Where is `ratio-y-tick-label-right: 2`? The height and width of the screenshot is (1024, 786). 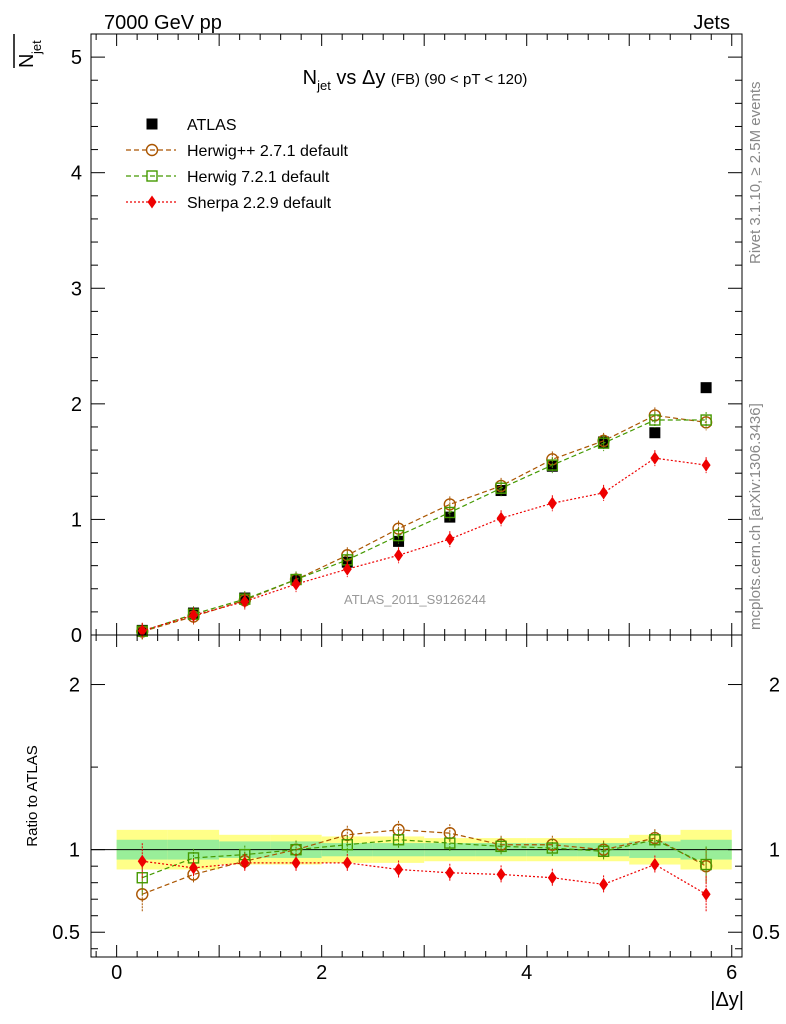
ratio-y-tick-label-right: 2 is located at coordinates (774, 686).